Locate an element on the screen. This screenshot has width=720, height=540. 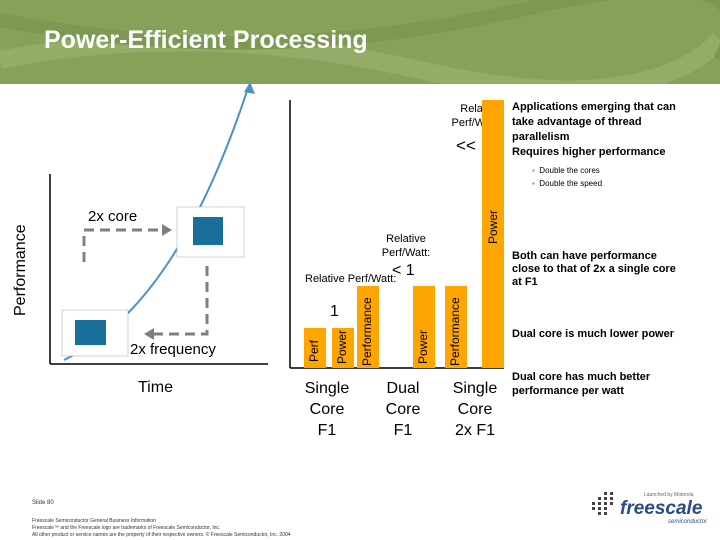
single2x-caption-line2: Core is located at coordinates (475, 409).